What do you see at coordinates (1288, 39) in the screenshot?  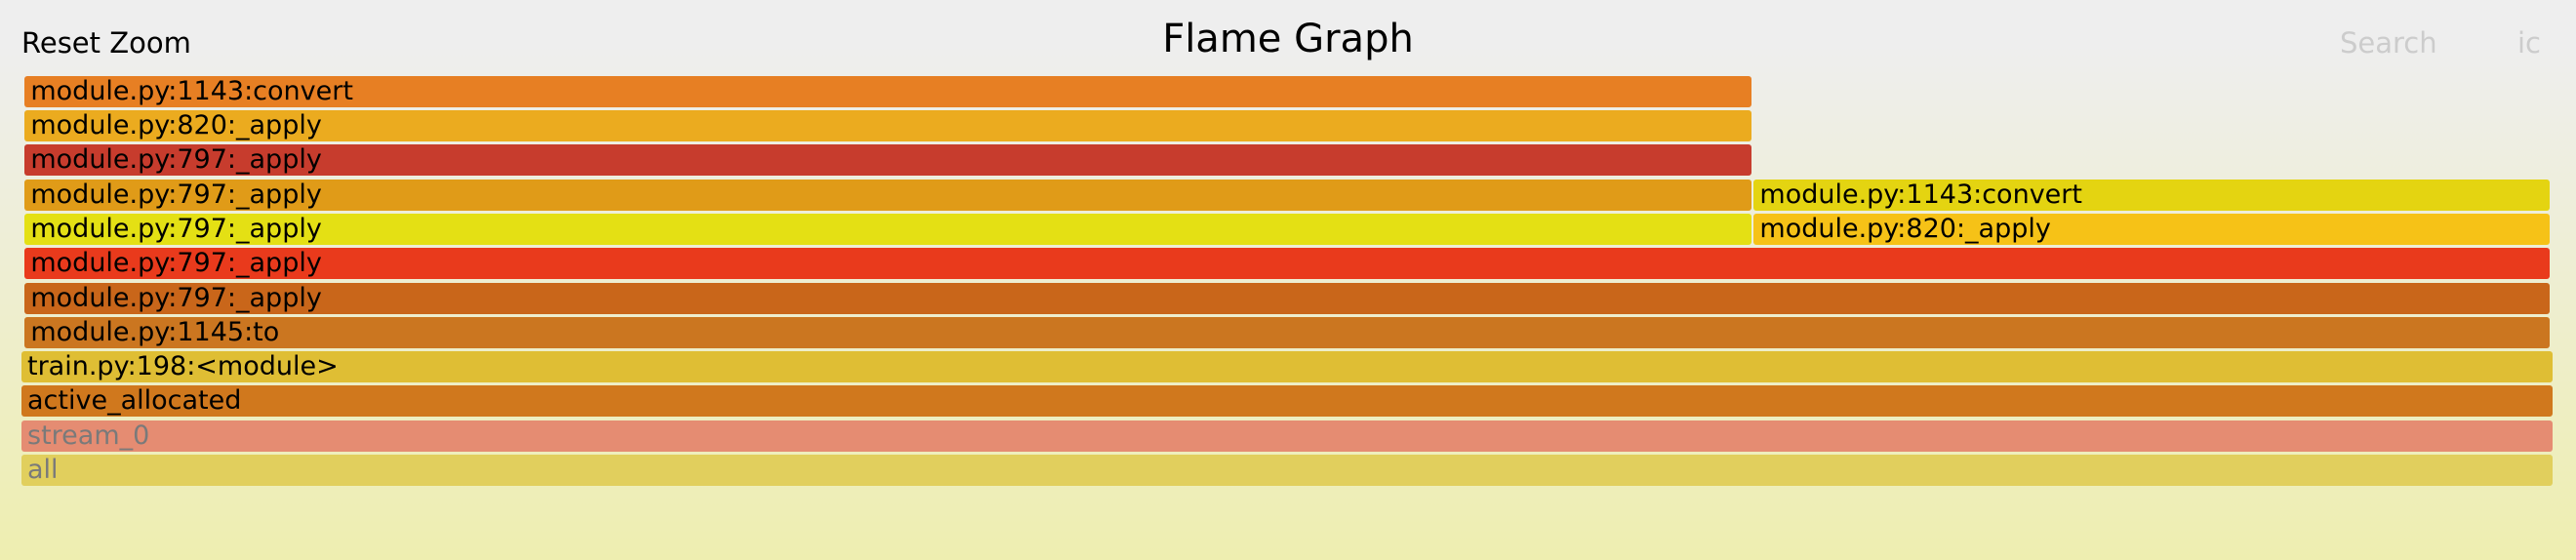 I see `page-title: Flame Graph` at bounding box center [1288, 39].